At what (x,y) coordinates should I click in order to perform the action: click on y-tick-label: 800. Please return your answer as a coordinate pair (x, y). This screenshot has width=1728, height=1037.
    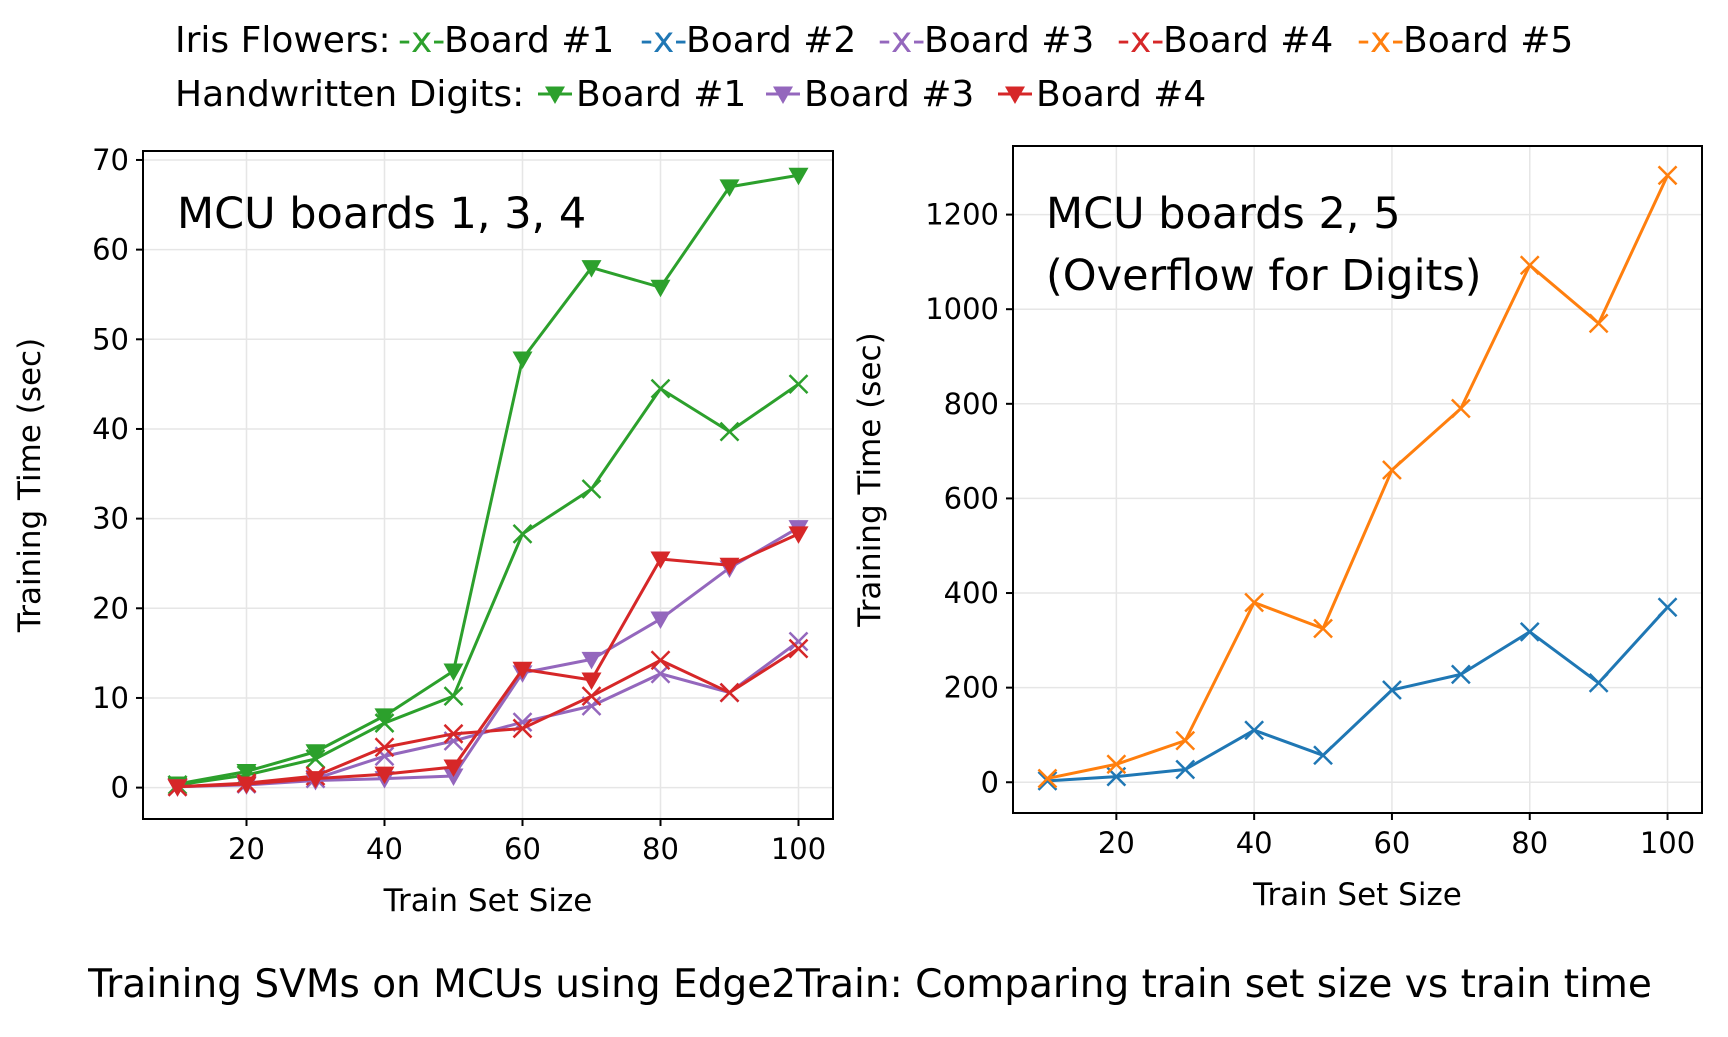
    Looking at the image, I should click on (971, 404).